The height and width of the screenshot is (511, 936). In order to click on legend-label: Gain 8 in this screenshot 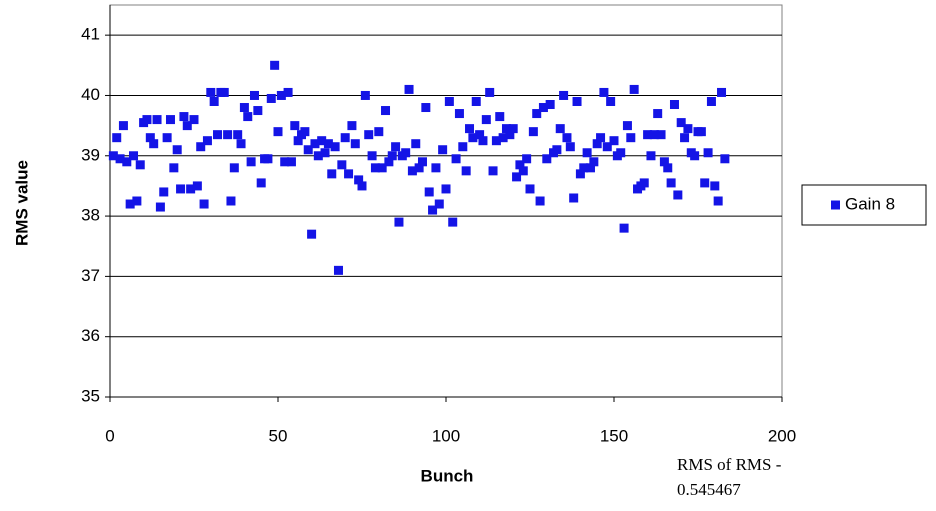, I will do `click(870, 203)`.